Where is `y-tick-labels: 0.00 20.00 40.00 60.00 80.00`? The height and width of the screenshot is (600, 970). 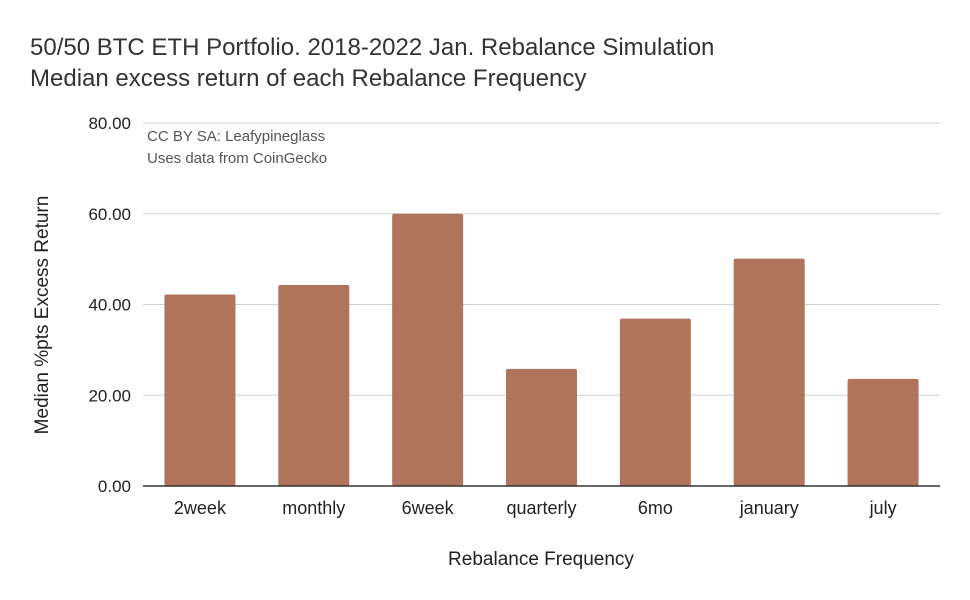
y-tick-labels: 0.00 20.00 40.00 60.00 80.00 is located at coordinates (109, 305).